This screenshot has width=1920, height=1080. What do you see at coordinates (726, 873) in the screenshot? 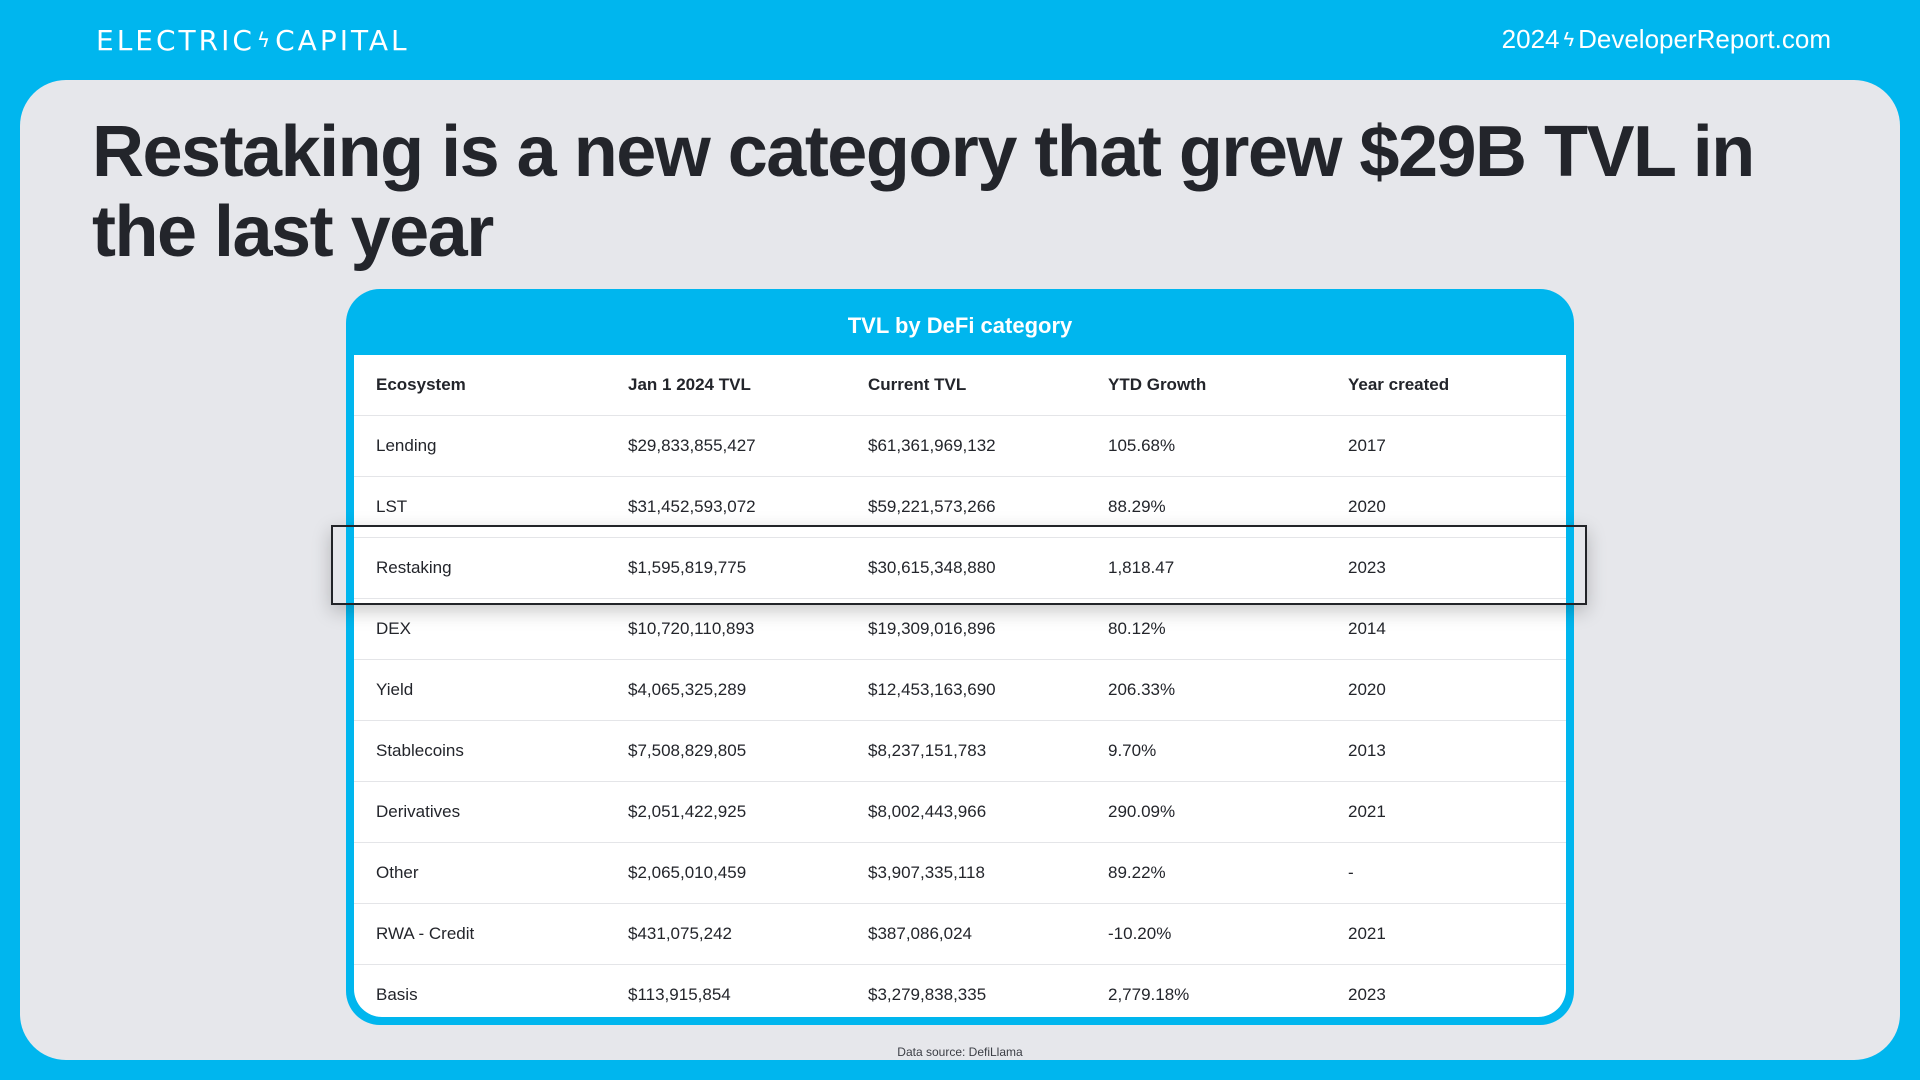
I see `cell-jan-tvl: $2,065,010,459` at bounding box center [726, 873].